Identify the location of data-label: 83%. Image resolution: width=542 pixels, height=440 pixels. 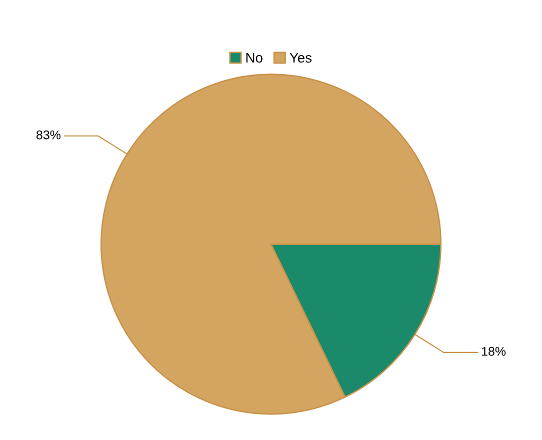
(48, 135).